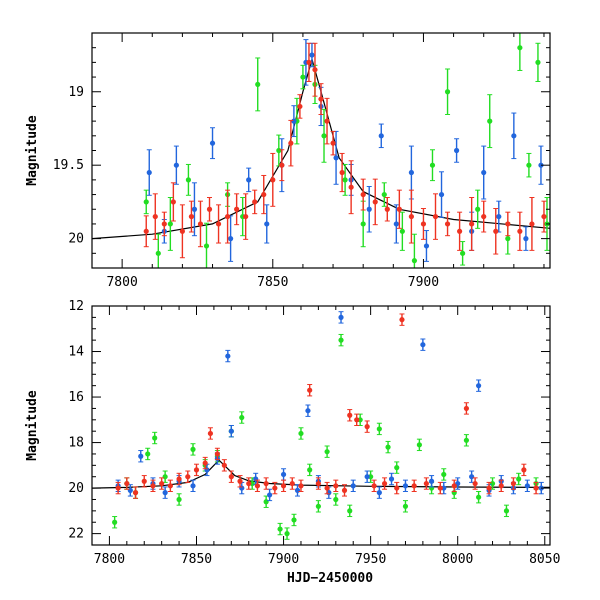 The height and width of the screenshot is (600, 600). What do you see at coordinates (109, 559) in the screenshot?
I see `x-tick-label: 7800` at bounding box center [109, 559].